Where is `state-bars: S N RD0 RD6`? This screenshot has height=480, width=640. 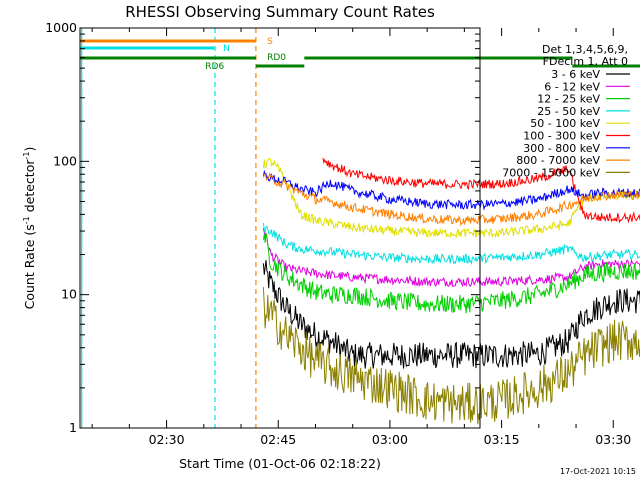
state-bars: S N RD0 RD6 is located at coordinates (360, 54).